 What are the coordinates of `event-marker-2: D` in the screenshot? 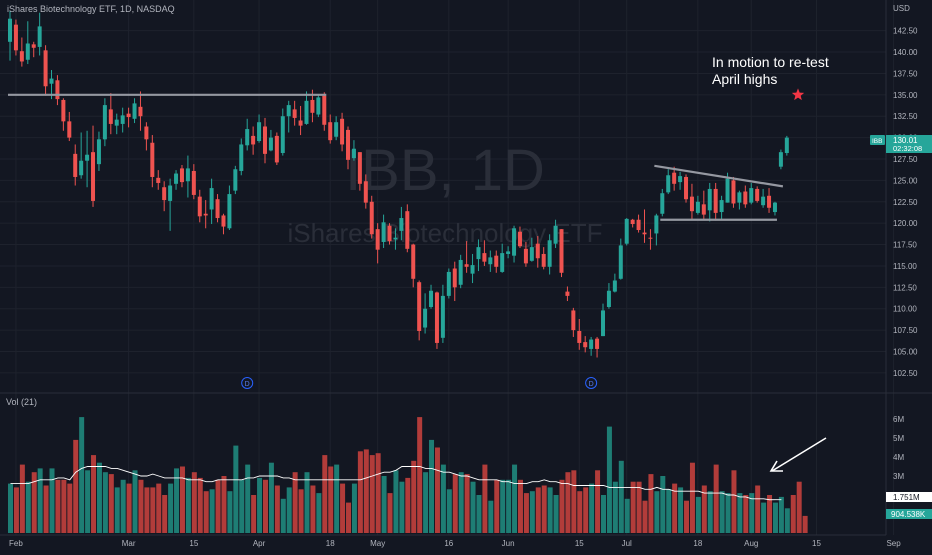 It's located at (591, 383).